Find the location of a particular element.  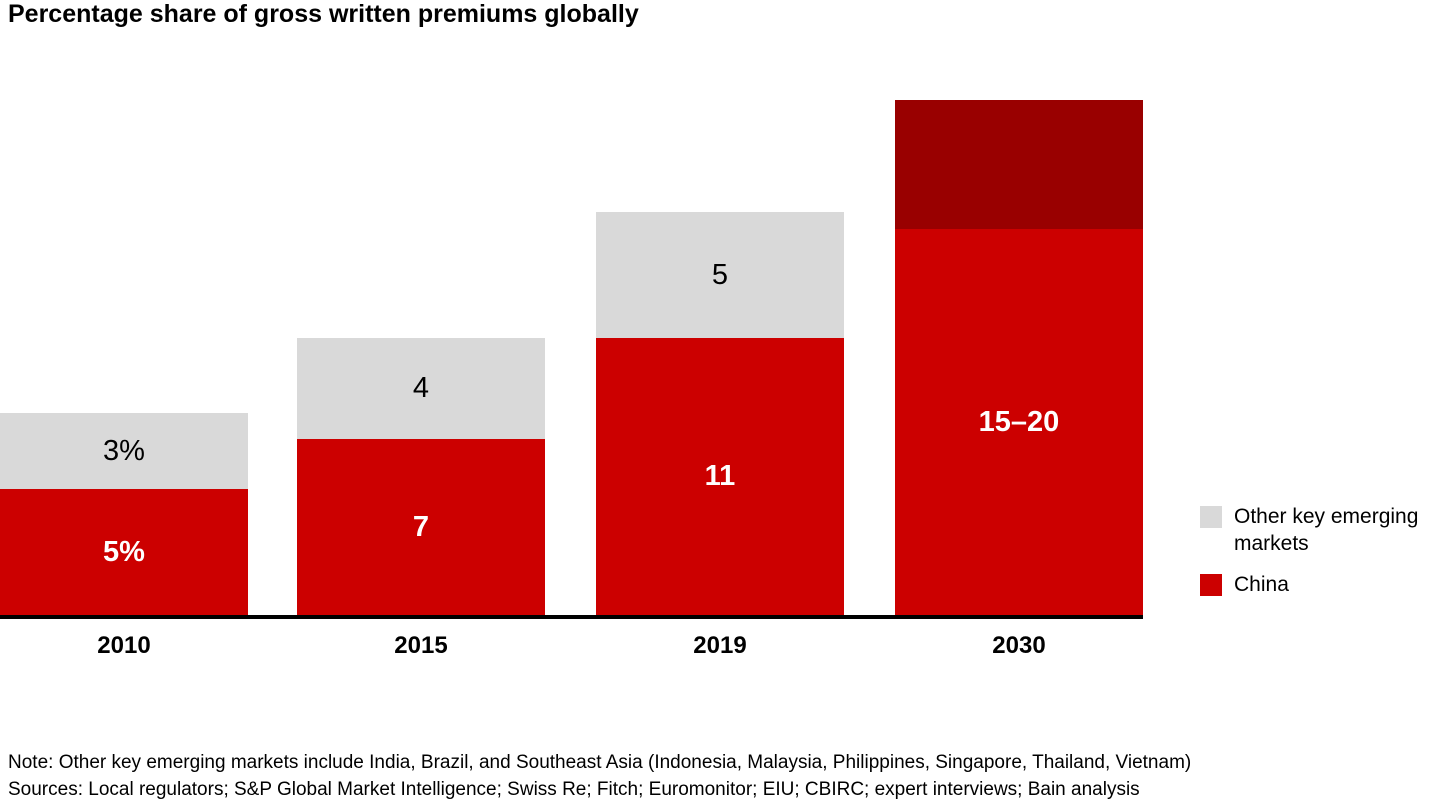

segment-china: 7 is located at coordinates (421, 527).